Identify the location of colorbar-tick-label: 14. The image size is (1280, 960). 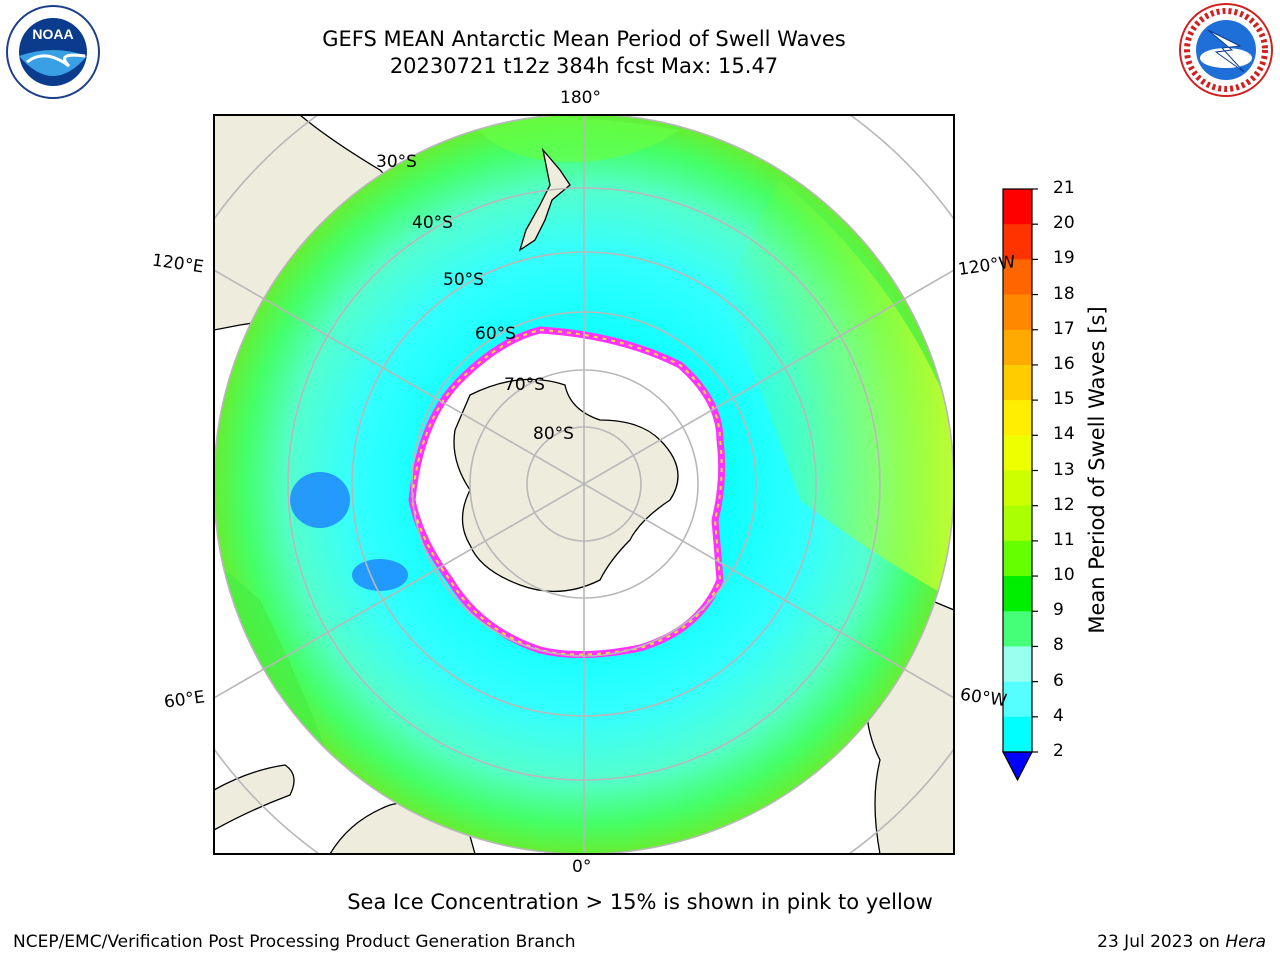
(1064, 434).